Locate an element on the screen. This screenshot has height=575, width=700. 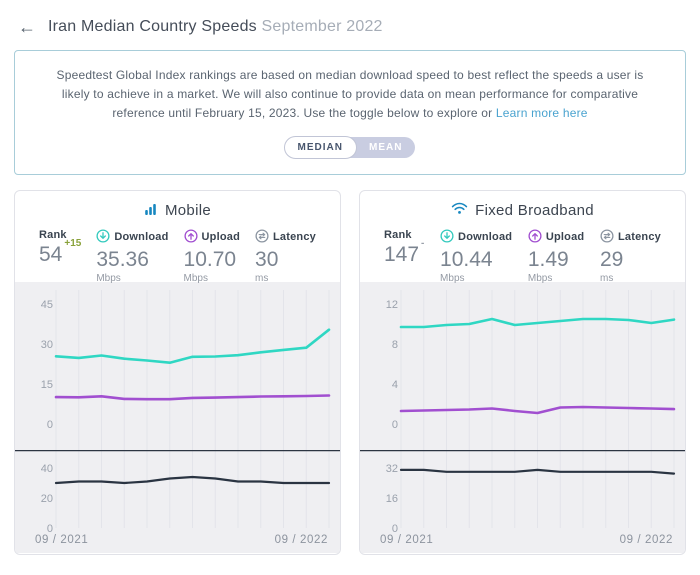
median-mean-toggle: MEDIAN MEAN is located at coordinates (349, 147).